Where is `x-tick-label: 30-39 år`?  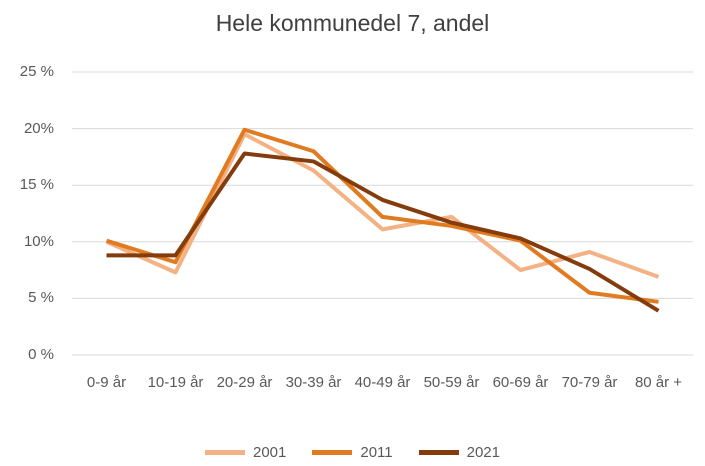
x-tick-label: 30-39 år is located at coordinates (313, 382).